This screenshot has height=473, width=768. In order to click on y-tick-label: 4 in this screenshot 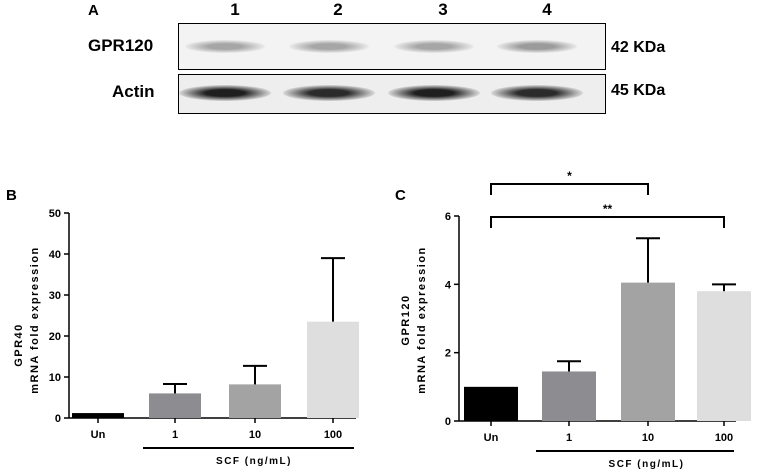, I will do `click(448, 285)`.